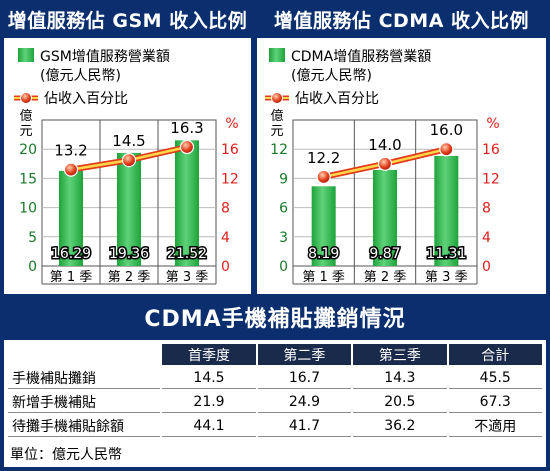 The height and width of the screenshot is (471, 550). I want to click on table-header-row: 首季度 第二季 第三季 合計, so click(275, 354).